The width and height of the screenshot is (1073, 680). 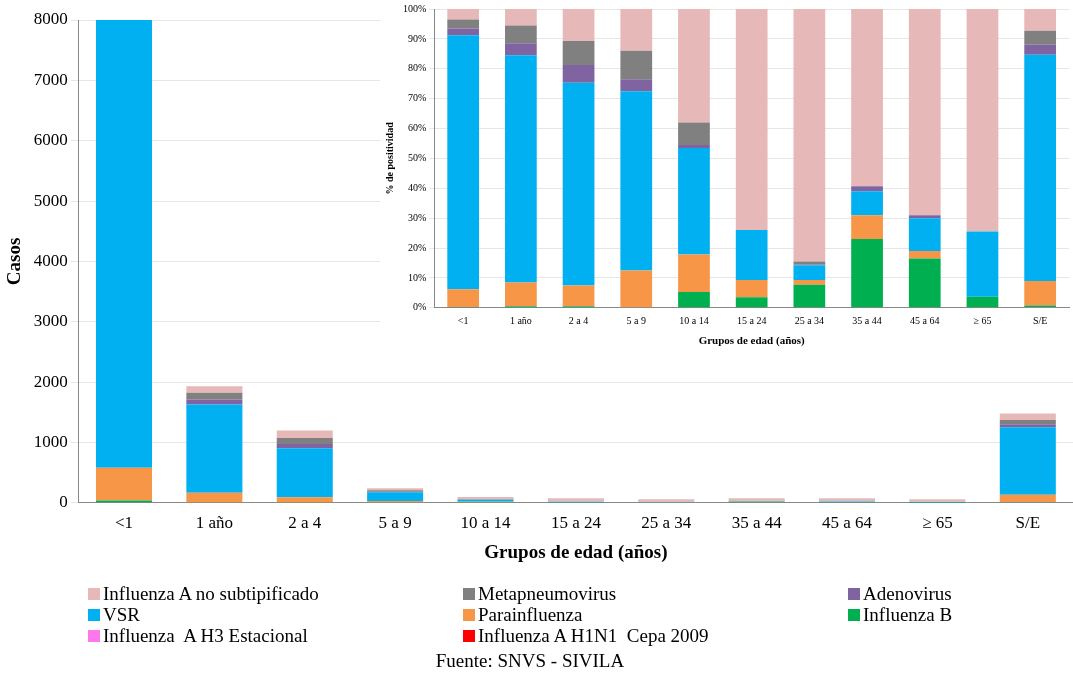 I want to click on legend-label: Adenovirus, so click(x=907, y=593).